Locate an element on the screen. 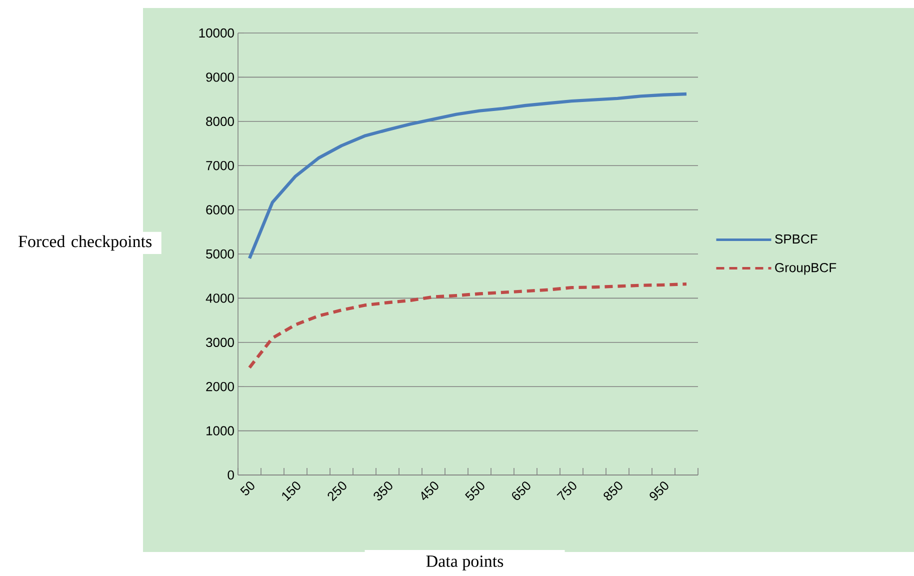 Image resolution: width=914 pixels, height=576 pixels. x-tick-label: 950 is located at coordinates (659, 491).